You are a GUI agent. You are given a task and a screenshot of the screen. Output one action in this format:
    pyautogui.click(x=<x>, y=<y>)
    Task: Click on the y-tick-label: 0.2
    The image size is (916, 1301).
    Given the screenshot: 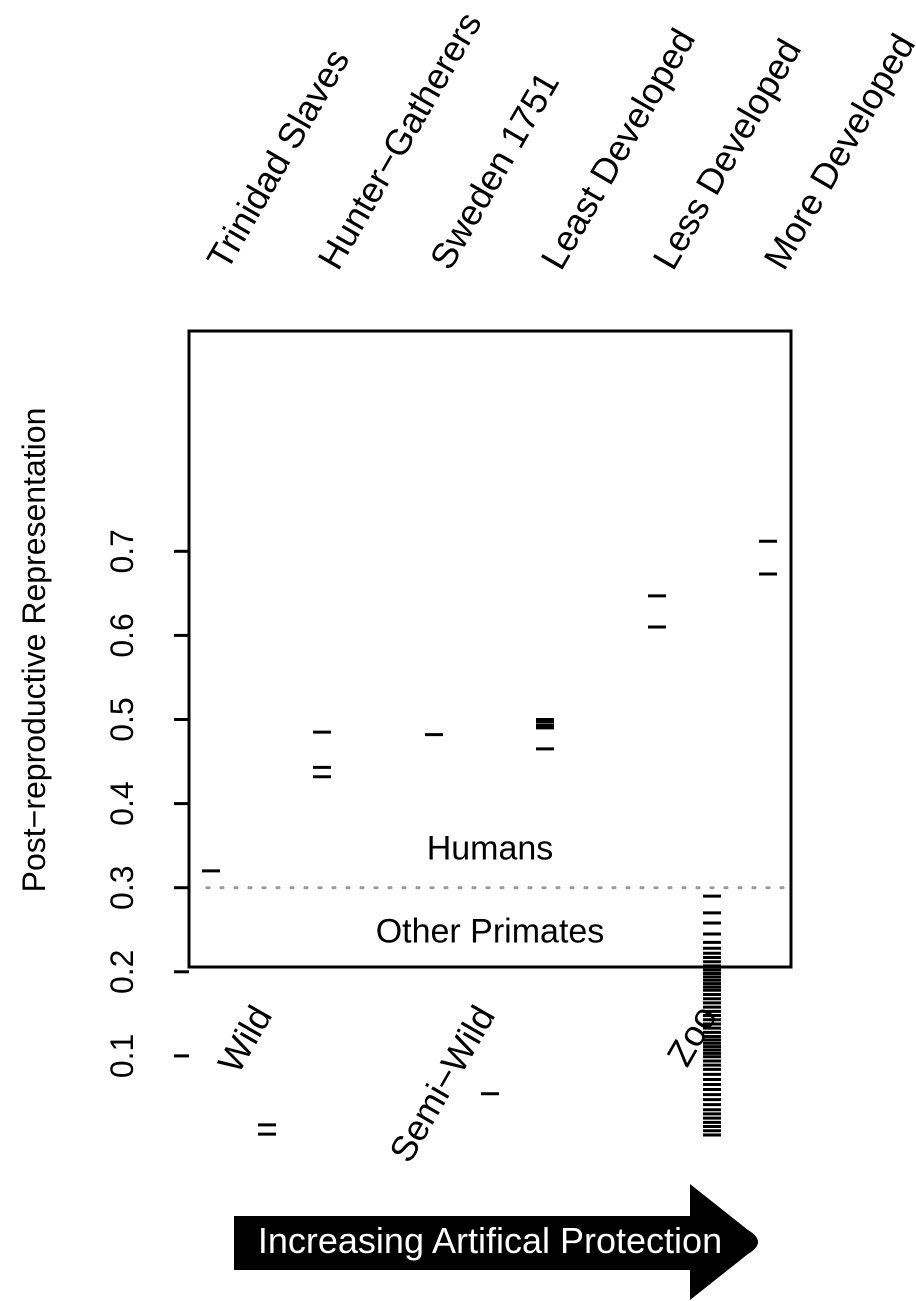 What is the action you would take?
    pyautogui.click(x=122, y=972)
    